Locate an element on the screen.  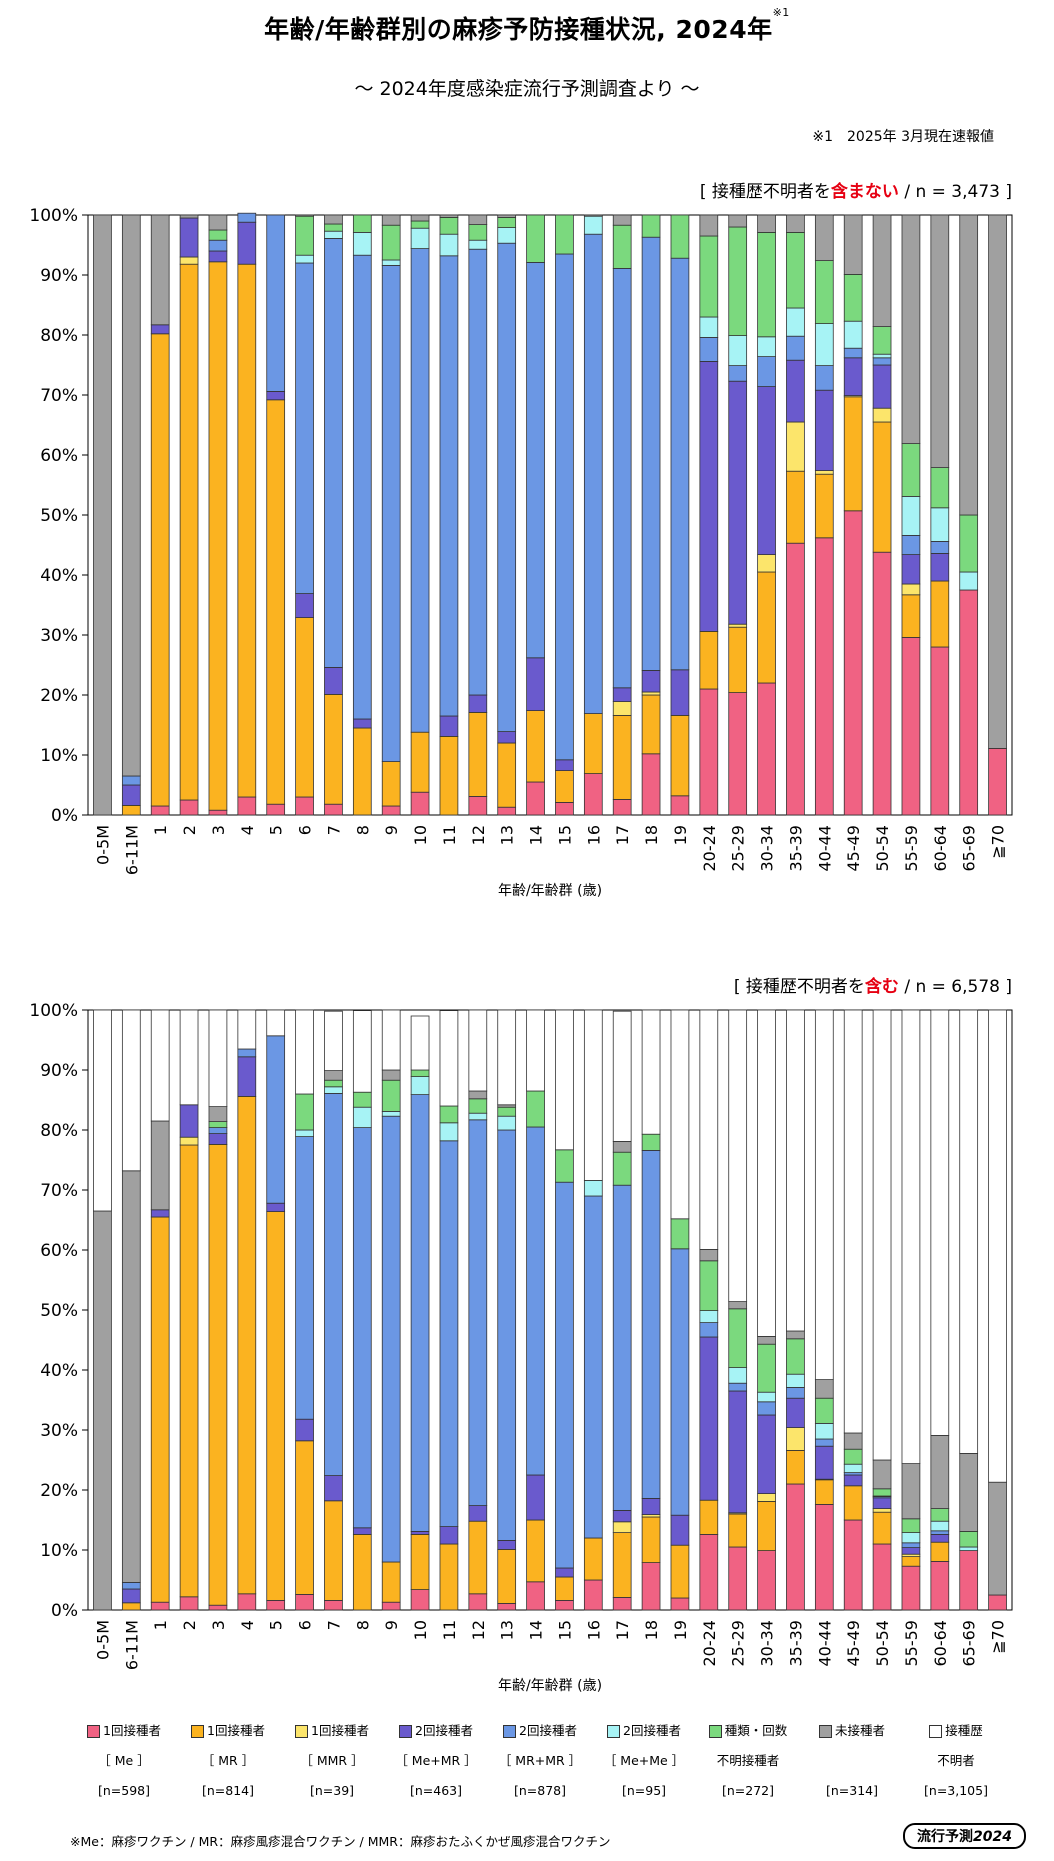
x-tick-label: 19 is located at coordinates (680, 1630).